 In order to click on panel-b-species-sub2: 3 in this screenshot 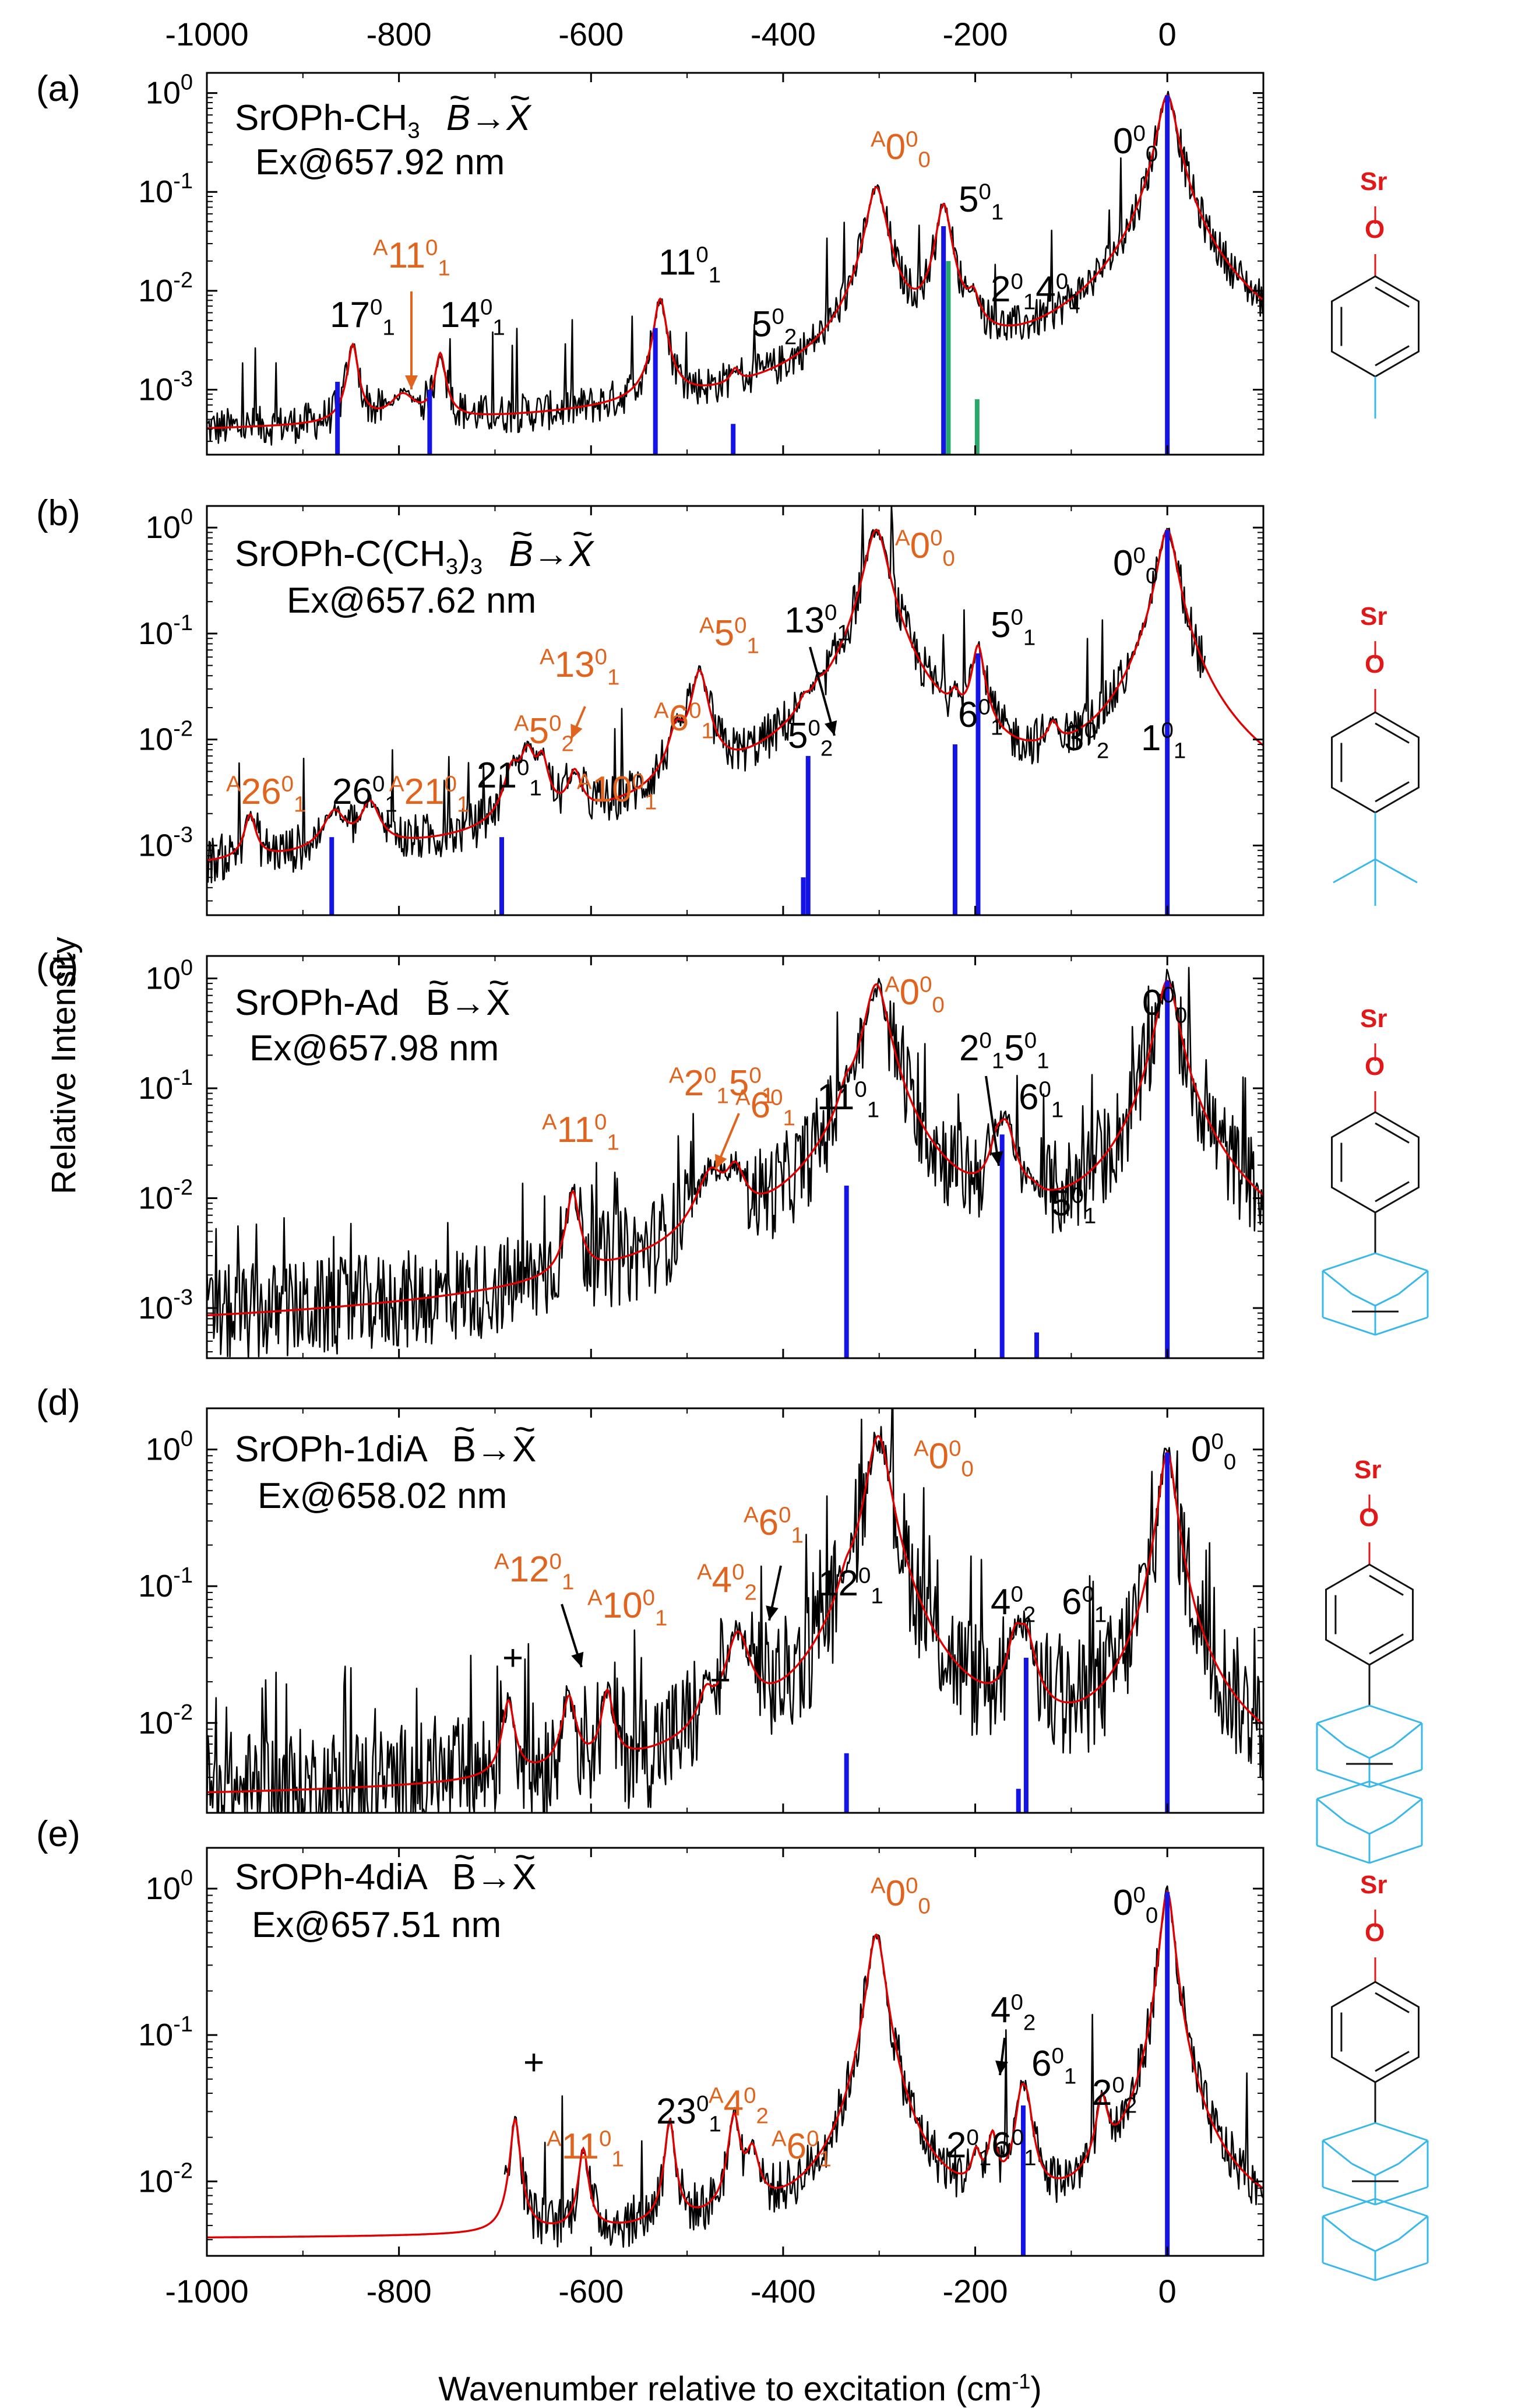, I will do `click(476, 566)`.